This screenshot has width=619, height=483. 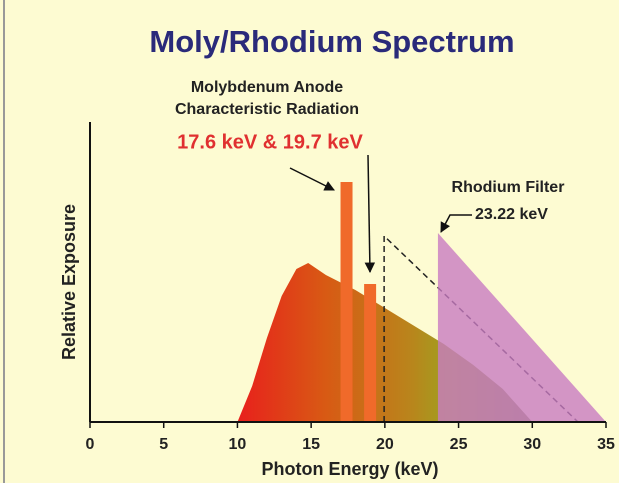 What do you see at coordinates (511, 214) in the screenshot?
I see `annotation: 23.22 keV` at bounding box center [511, 214].